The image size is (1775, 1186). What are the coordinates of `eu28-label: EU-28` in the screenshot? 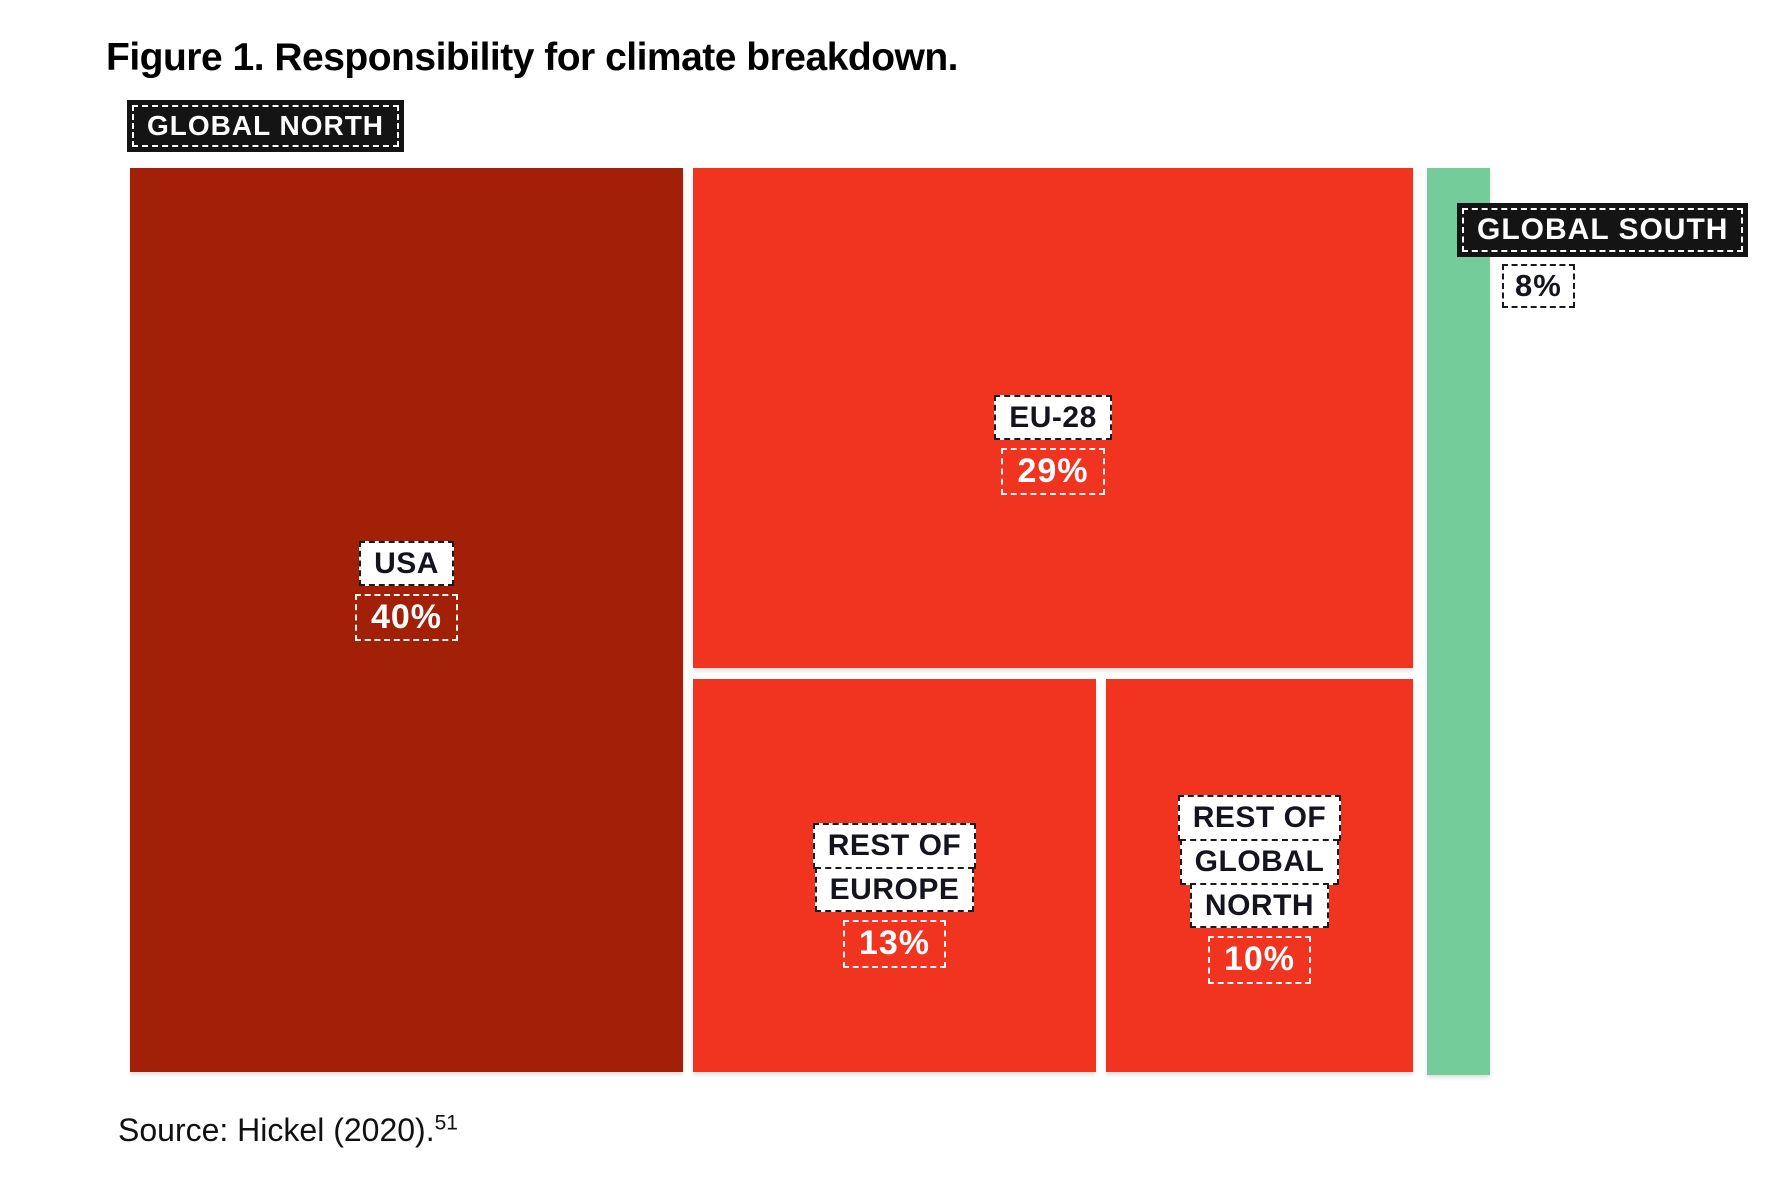 It's located at (1053, 417).